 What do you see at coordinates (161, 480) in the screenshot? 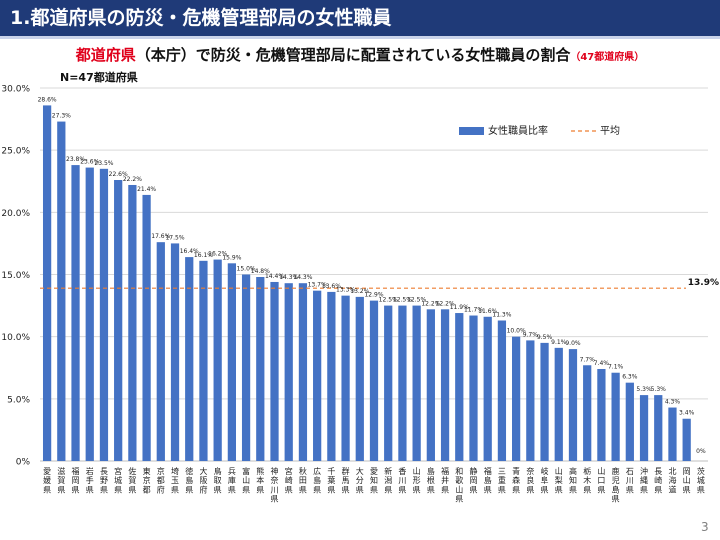
I see `x-tick-label: 京都府` at bounding box center [161, 480].